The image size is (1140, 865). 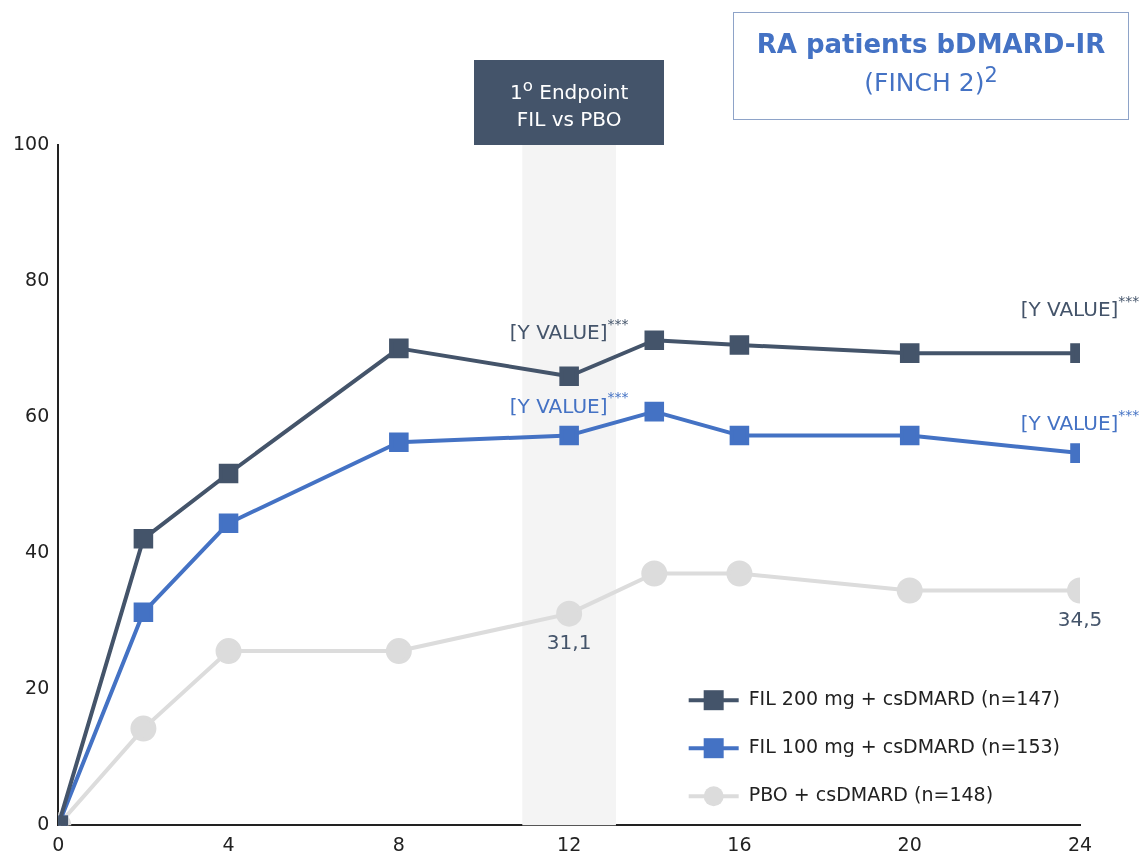 I want to click on y-tick-label: 100, so click(x=31, y=142).